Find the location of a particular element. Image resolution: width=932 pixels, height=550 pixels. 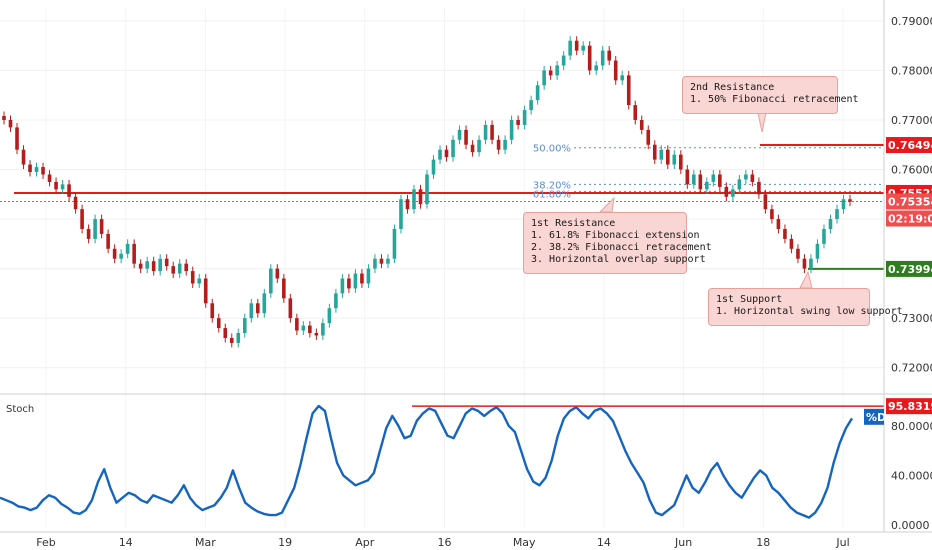

first-support-tag-label: 0.73994 is located at coordinates (910, 269).